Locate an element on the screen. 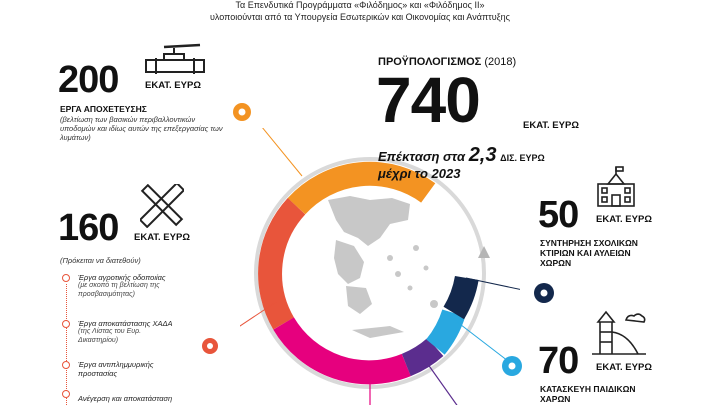 Image resolution: width=720 pixels, height=405 pixels. roads-item-title: Έργα αποκατάστασης ΧΑΔΑ is located at coordinates (125, 323).